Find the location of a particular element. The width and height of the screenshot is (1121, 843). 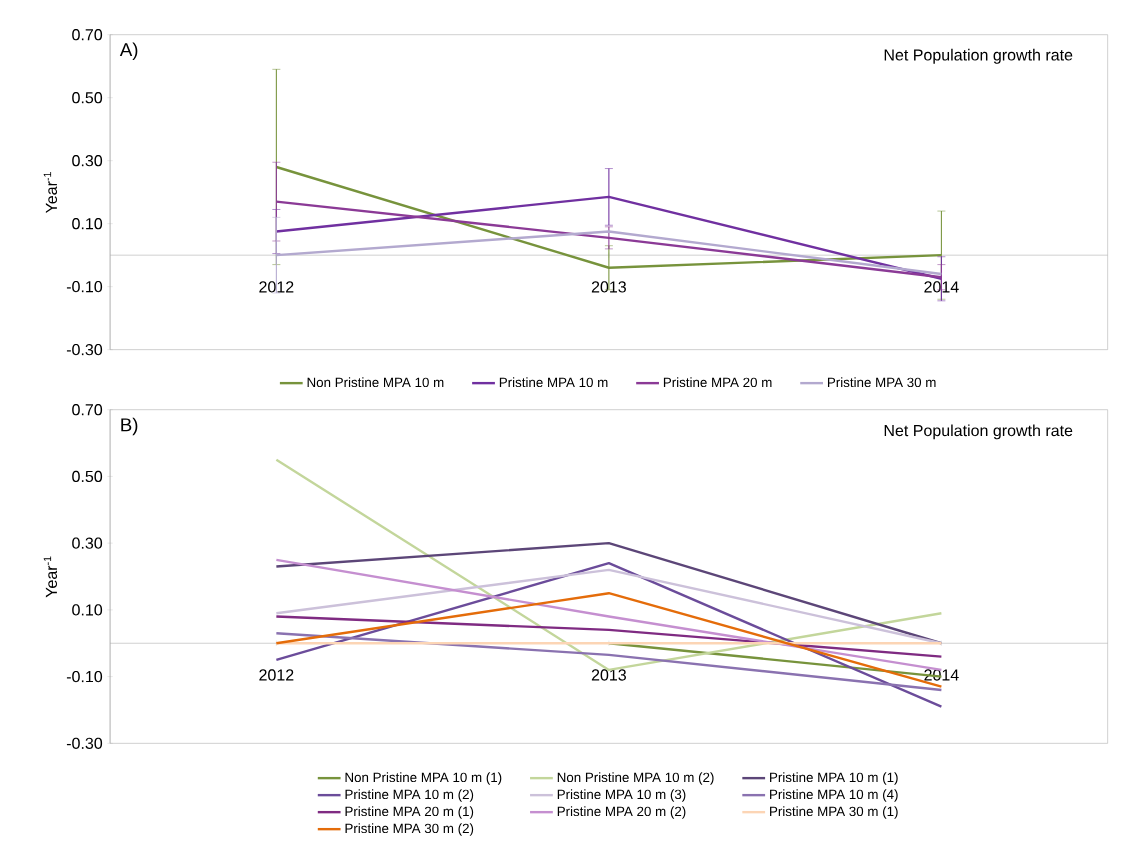

legend-label: Pristine MPA 10 m is located at coordinates (553, 382).